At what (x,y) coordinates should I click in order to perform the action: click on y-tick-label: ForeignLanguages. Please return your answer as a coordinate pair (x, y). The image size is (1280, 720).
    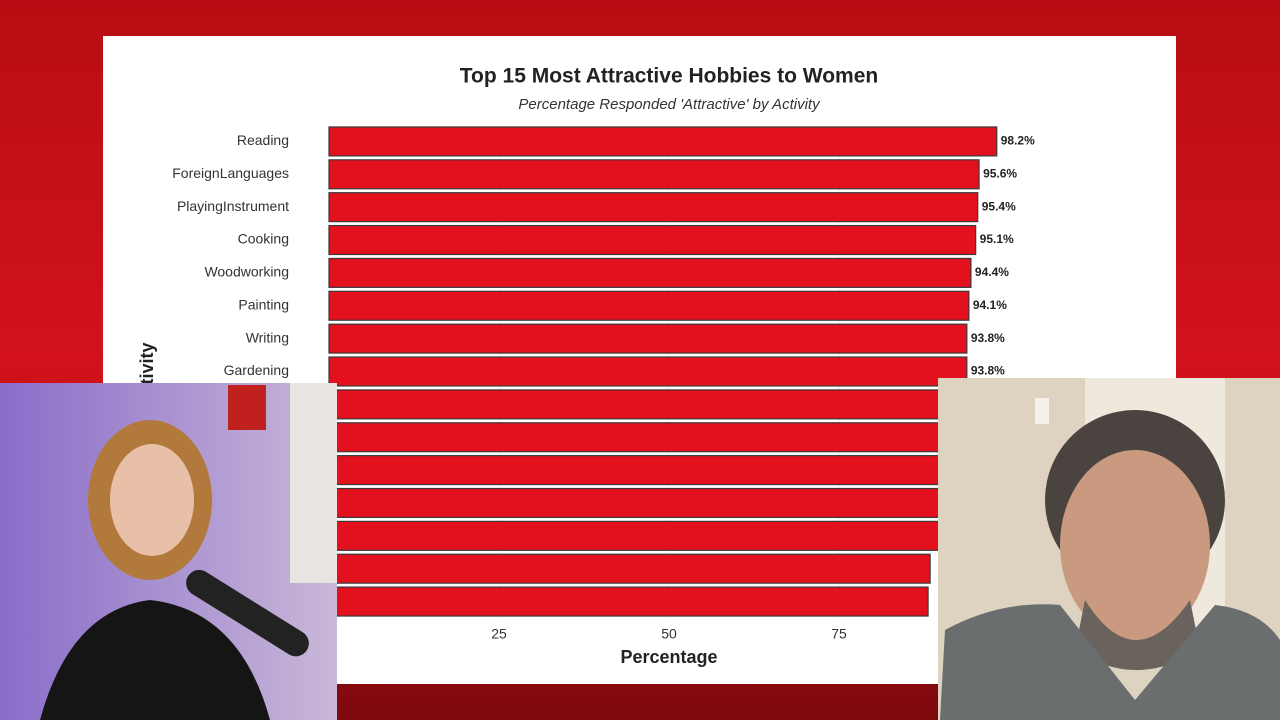
    Looking at the image, I should click on (230, 173).